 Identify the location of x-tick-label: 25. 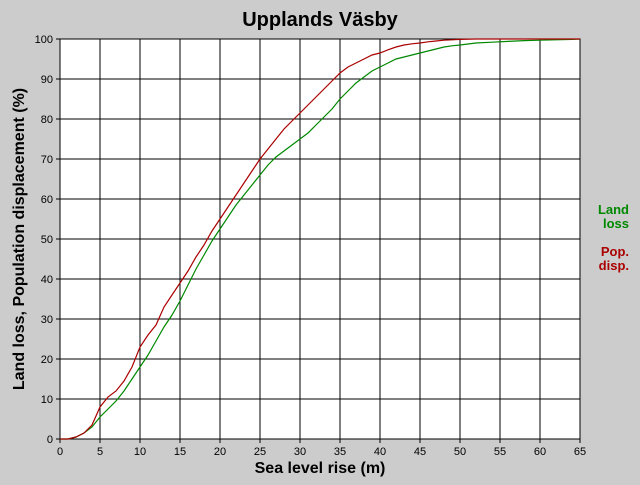
(260, 452).